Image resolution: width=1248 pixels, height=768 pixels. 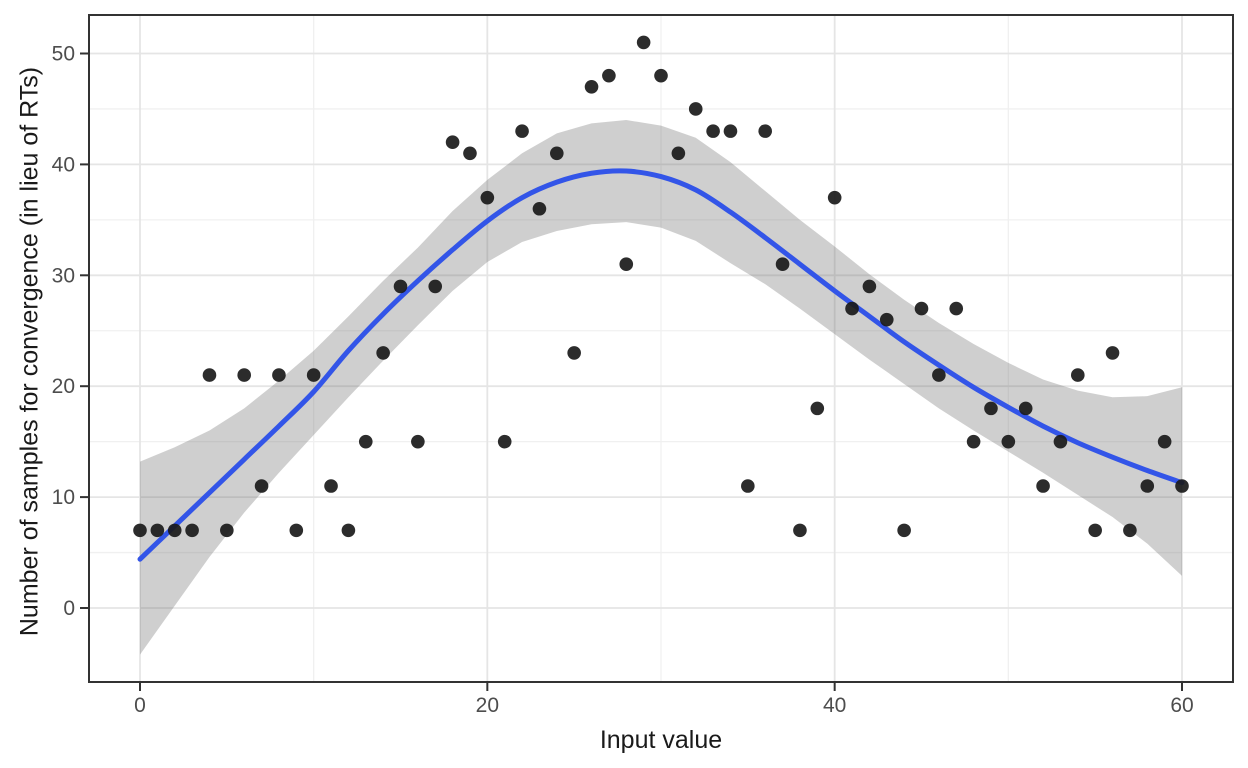 I want to click on y-tick-label: 0, so click(x=69, y=608).